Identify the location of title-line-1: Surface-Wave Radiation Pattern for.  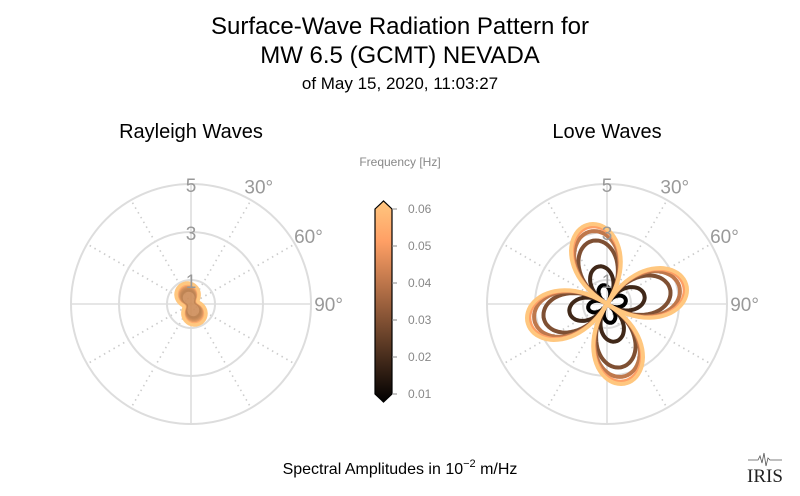
(400, 26).